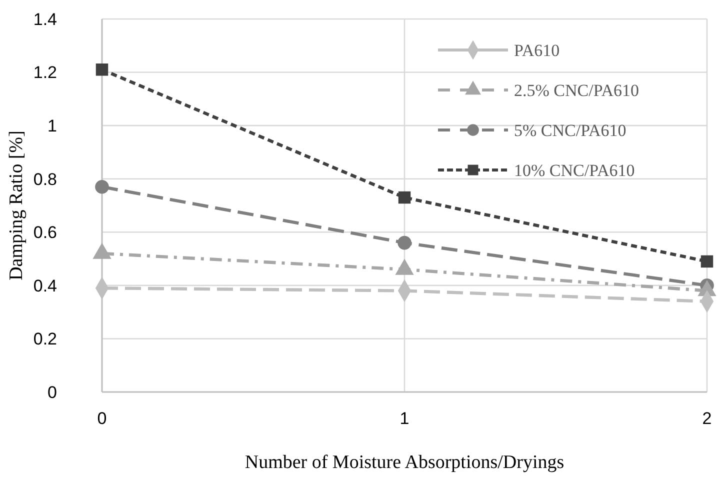 The image size is (727, 480). What do you see at coordinates (707, 418) in the screenshot?
I see `x-tick-label: 2` at bounding box center [707, 418].